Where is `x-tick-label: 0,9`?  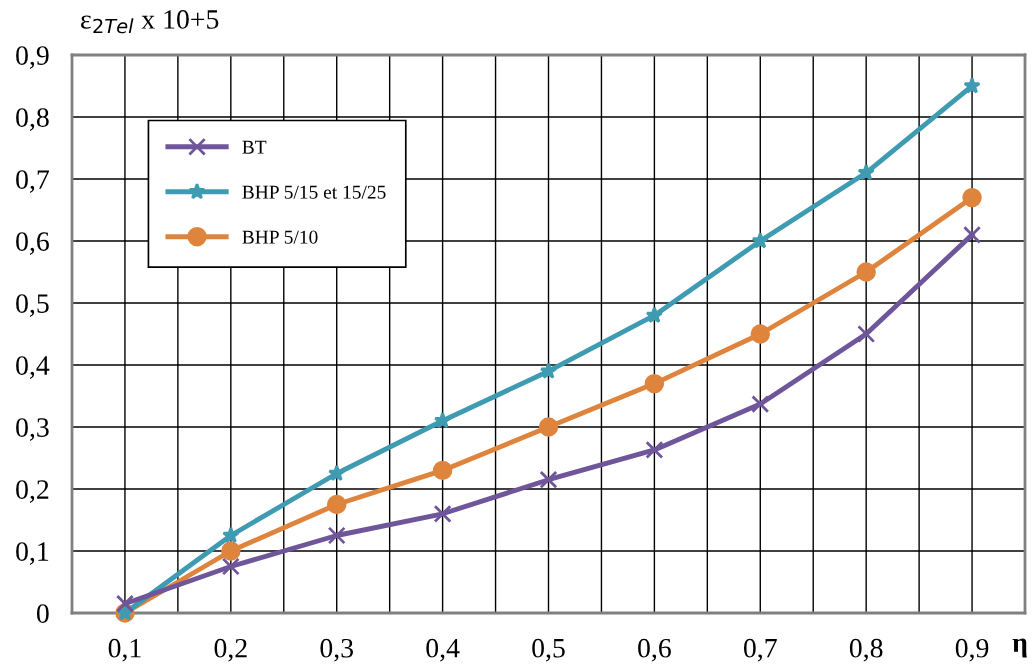
x-tick-label: 0,9 is located at coordinates (972, 650).